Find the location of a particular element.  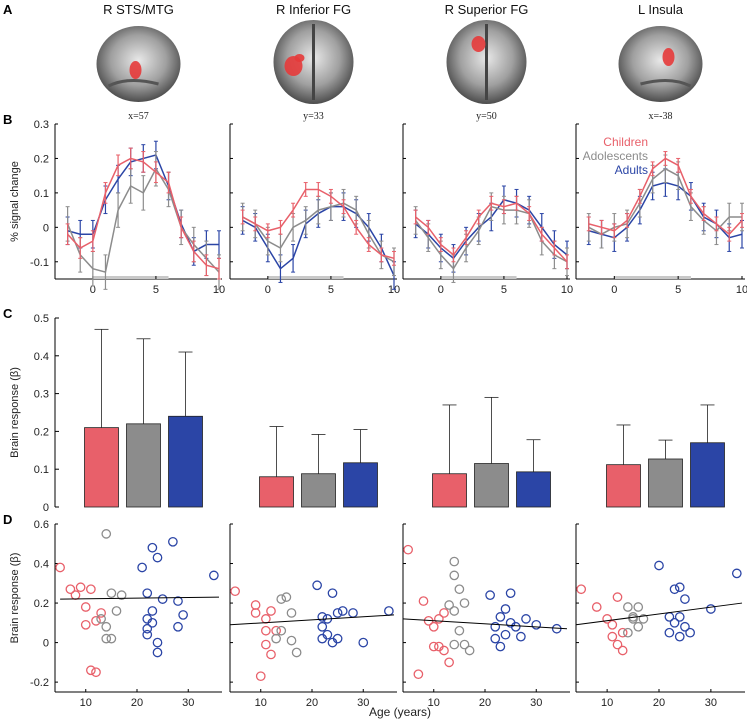

activation-blob is located at coordinates (135, 70).